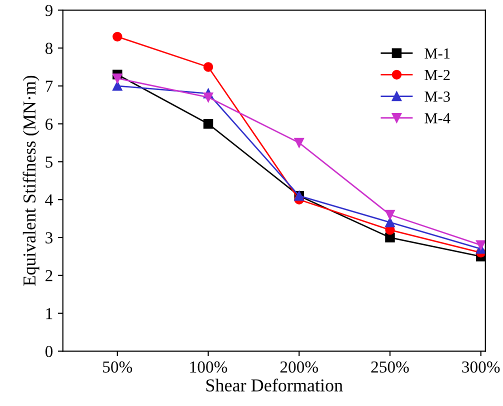  I want to click on y-axis-title: Equivalent Stiffness (MN·m), so click(31, 181).